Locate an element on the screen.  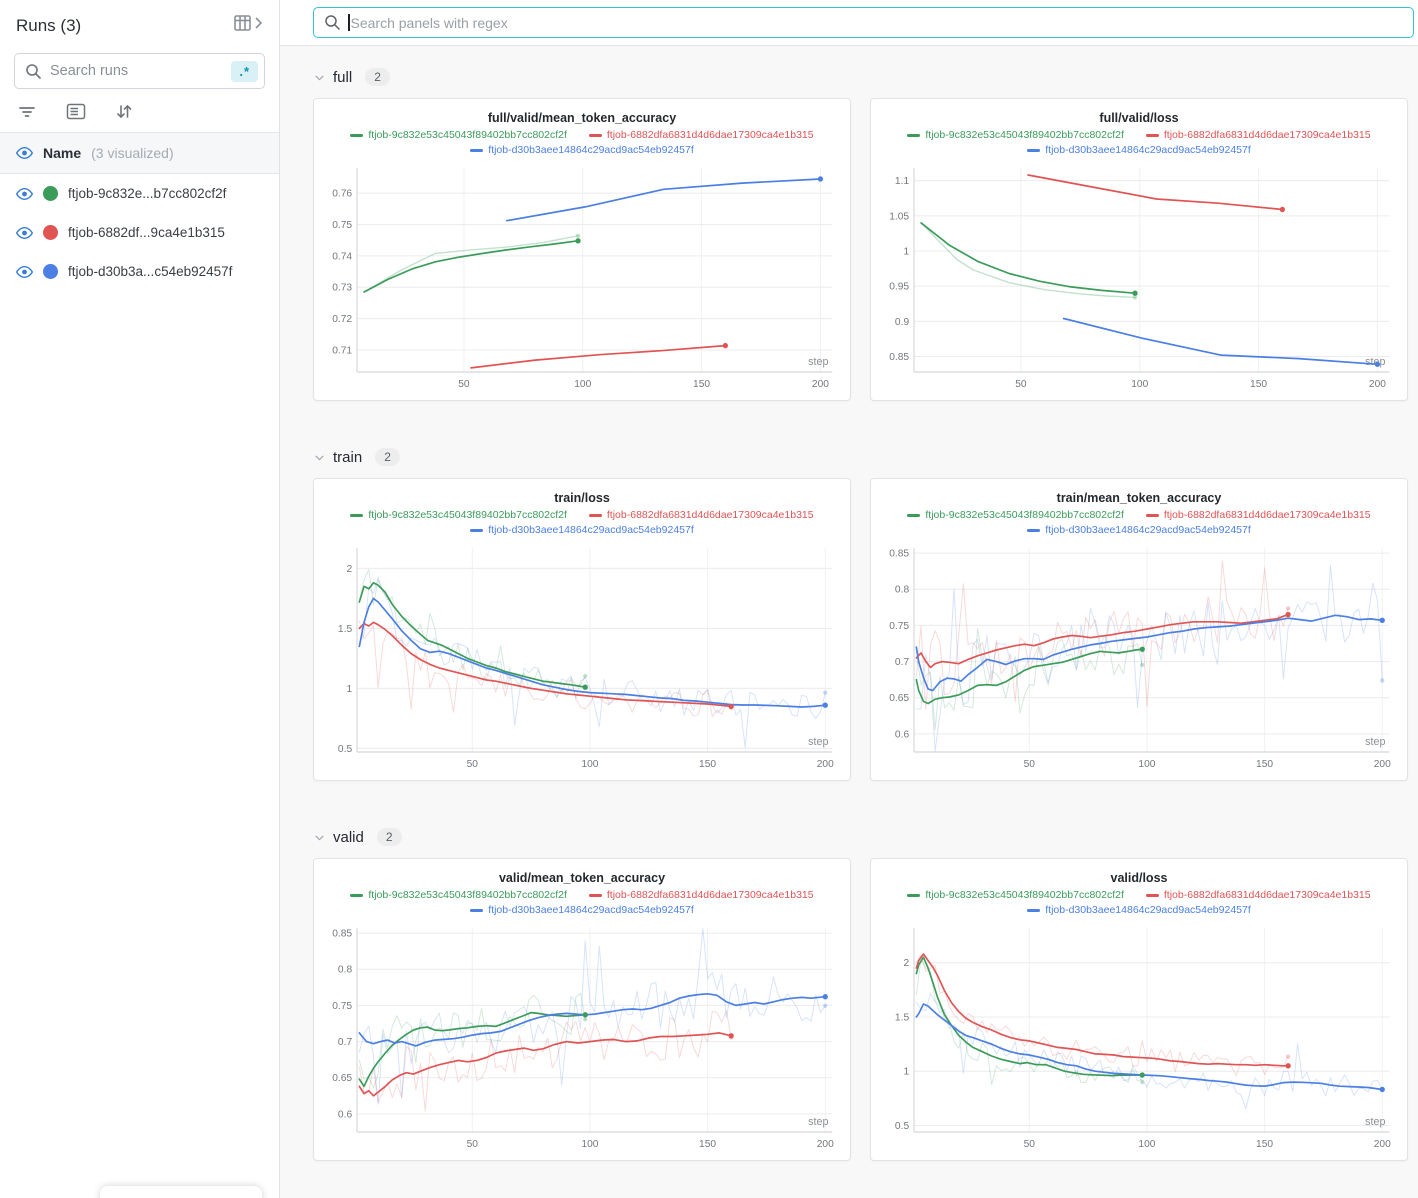
run-row: ftjob-9c832e...b7cc802cf2f is located at coordinates (139, 193).